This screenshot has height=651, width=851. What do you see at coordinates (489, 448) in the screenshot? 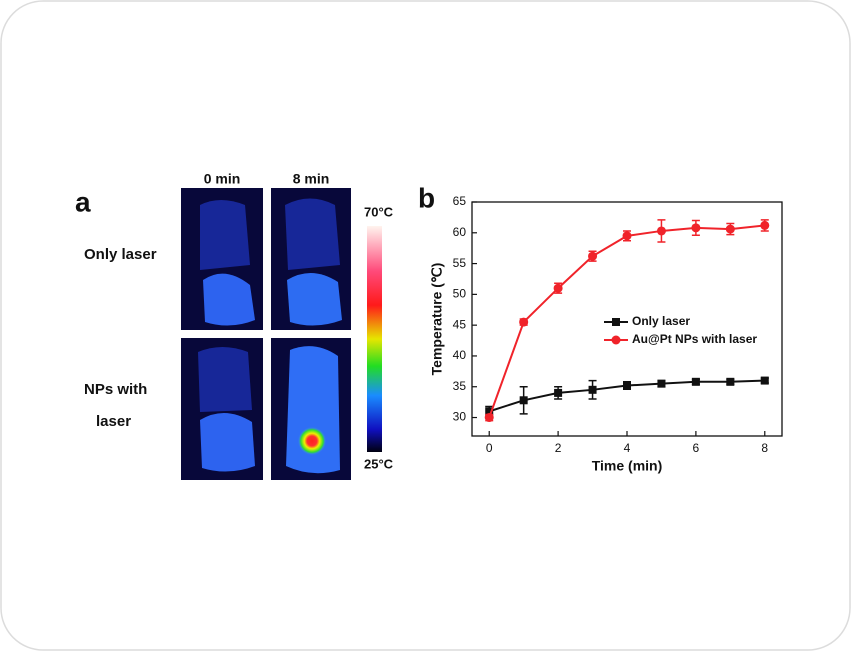
I see `x-tick-label: 0` at bounding box center [489, 448].